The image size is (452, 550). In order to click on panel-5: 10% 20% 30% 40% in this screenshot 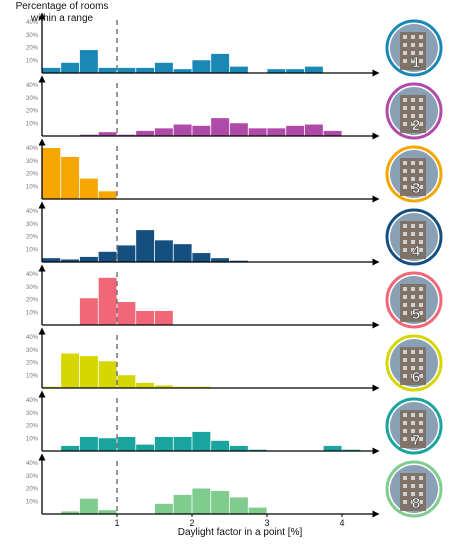, I will do `click(203, 296)`.